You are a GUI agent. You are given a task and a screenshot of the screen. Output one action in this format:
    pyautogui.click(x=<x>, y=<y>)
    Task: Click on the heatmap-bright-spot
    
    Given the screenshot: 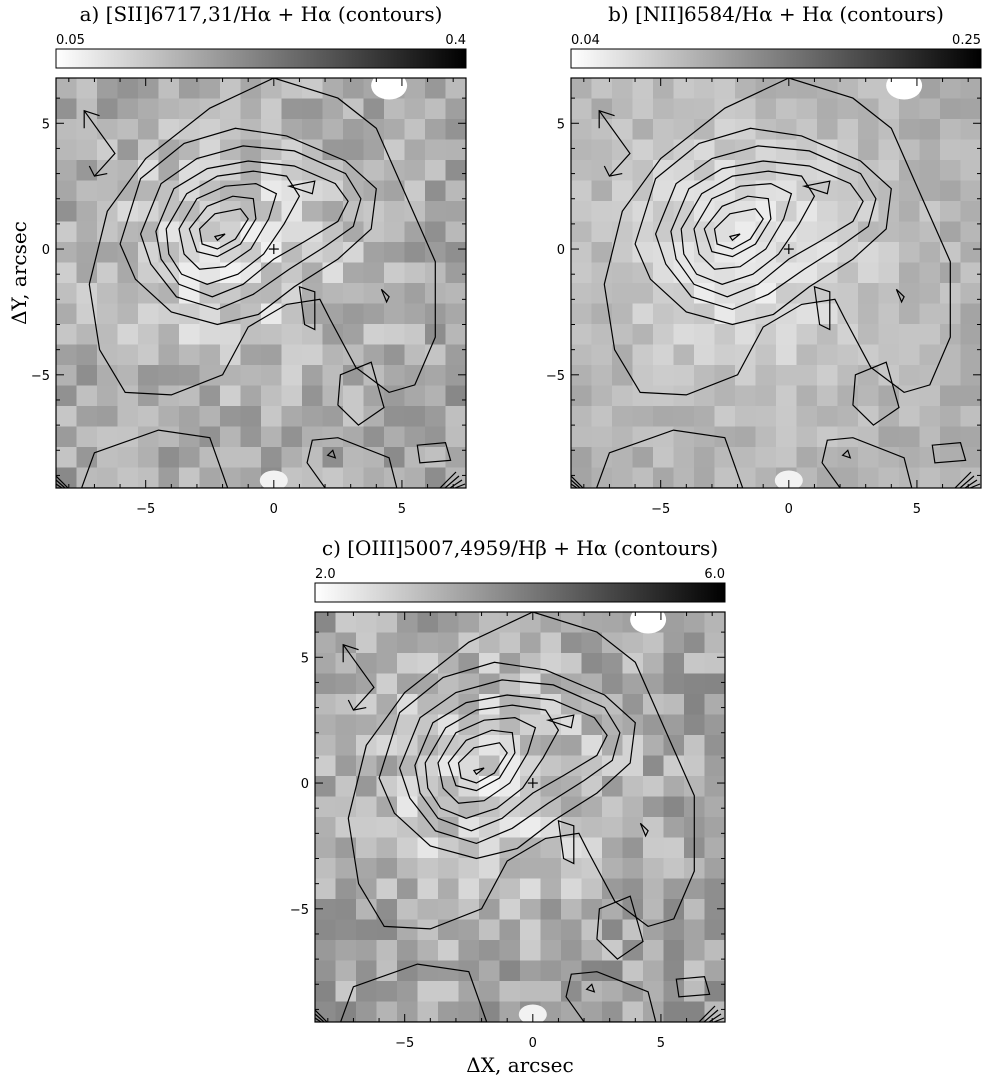 What is the action you would take?
    pyautogui.click(x=532, y=1013)
    